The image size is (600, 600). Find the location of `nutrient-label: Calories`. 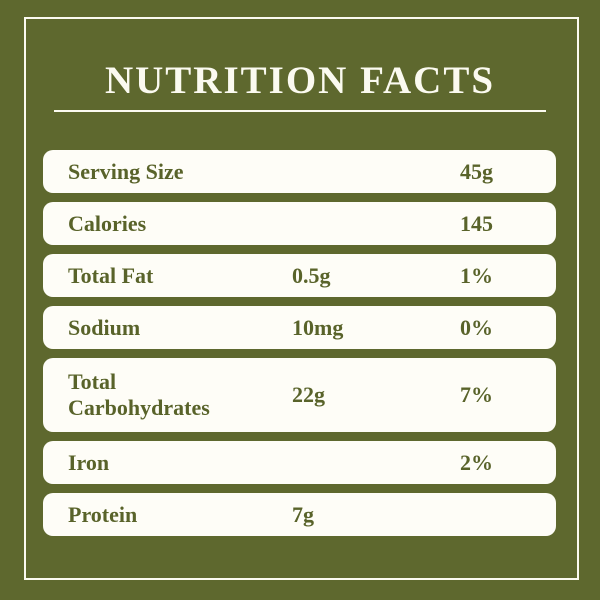

nutrient-label: Calories is located at coordinates (107, 223).